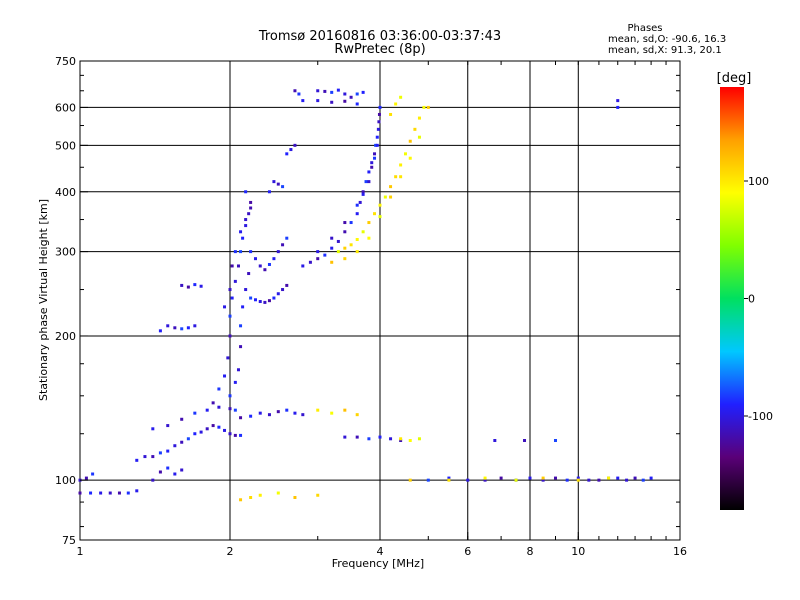 The height and width of the screenshot is (600, 800). Describe the element at coordinates (751, 299) in the screenshot. I see `colorbar-tick-label: 0` at that location.